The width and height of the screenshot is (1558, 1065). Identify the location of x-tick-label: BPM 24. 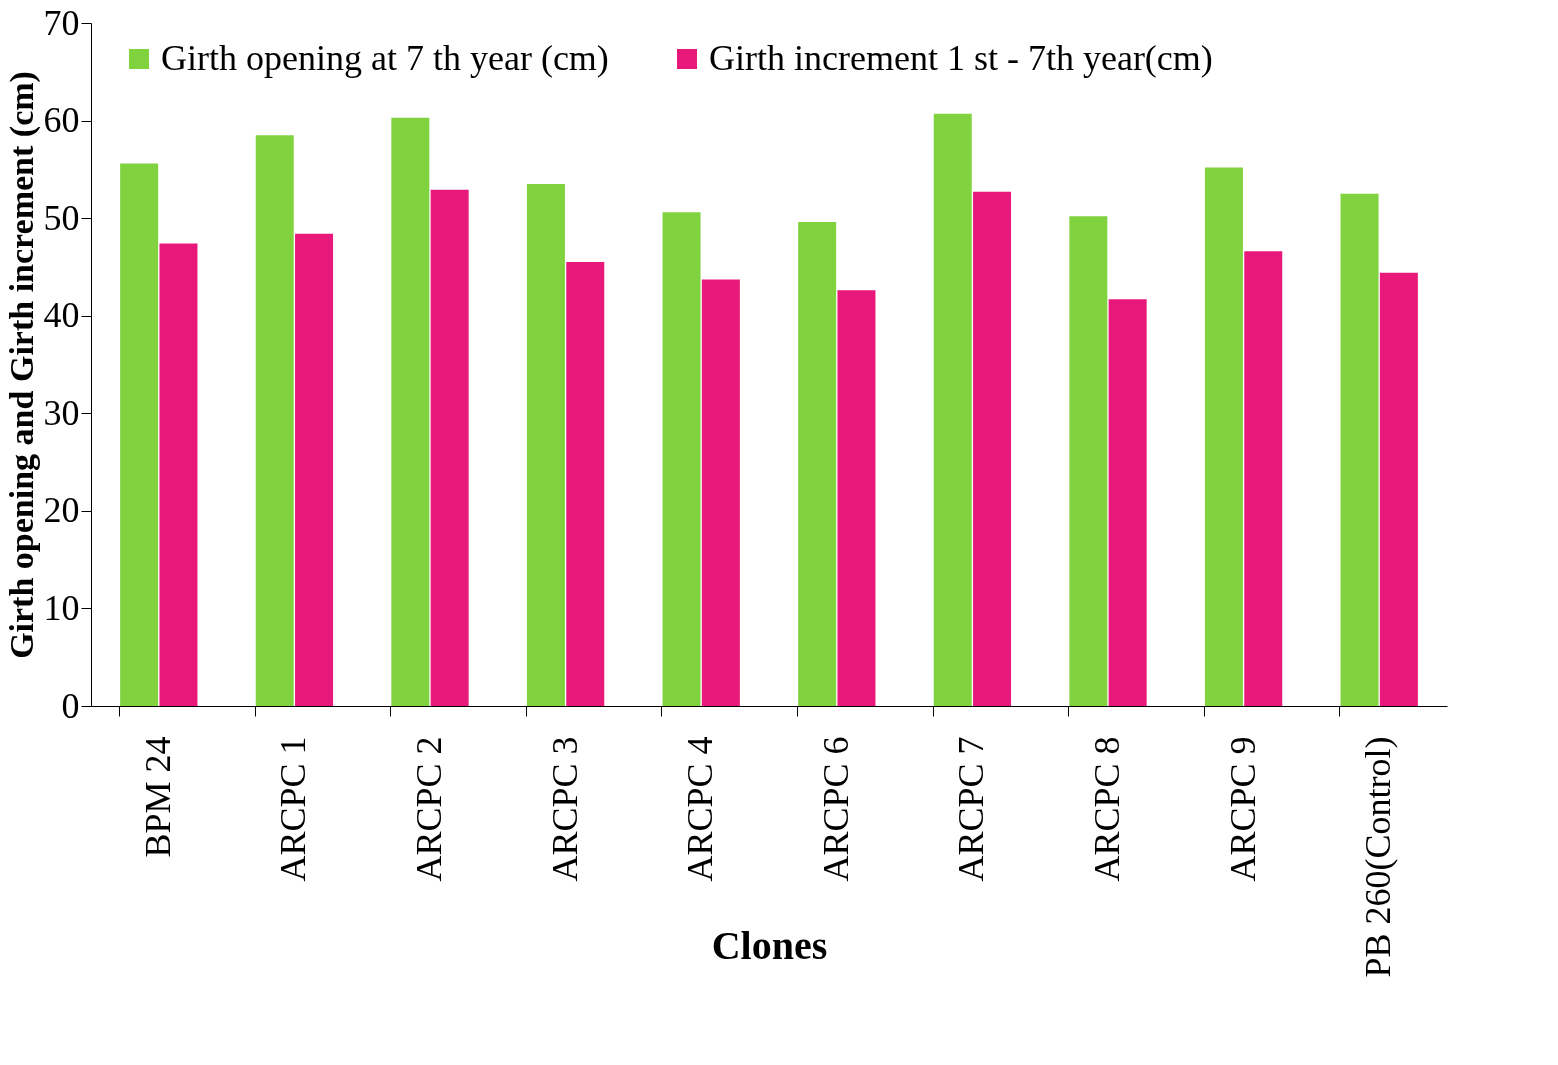
(157, 797).